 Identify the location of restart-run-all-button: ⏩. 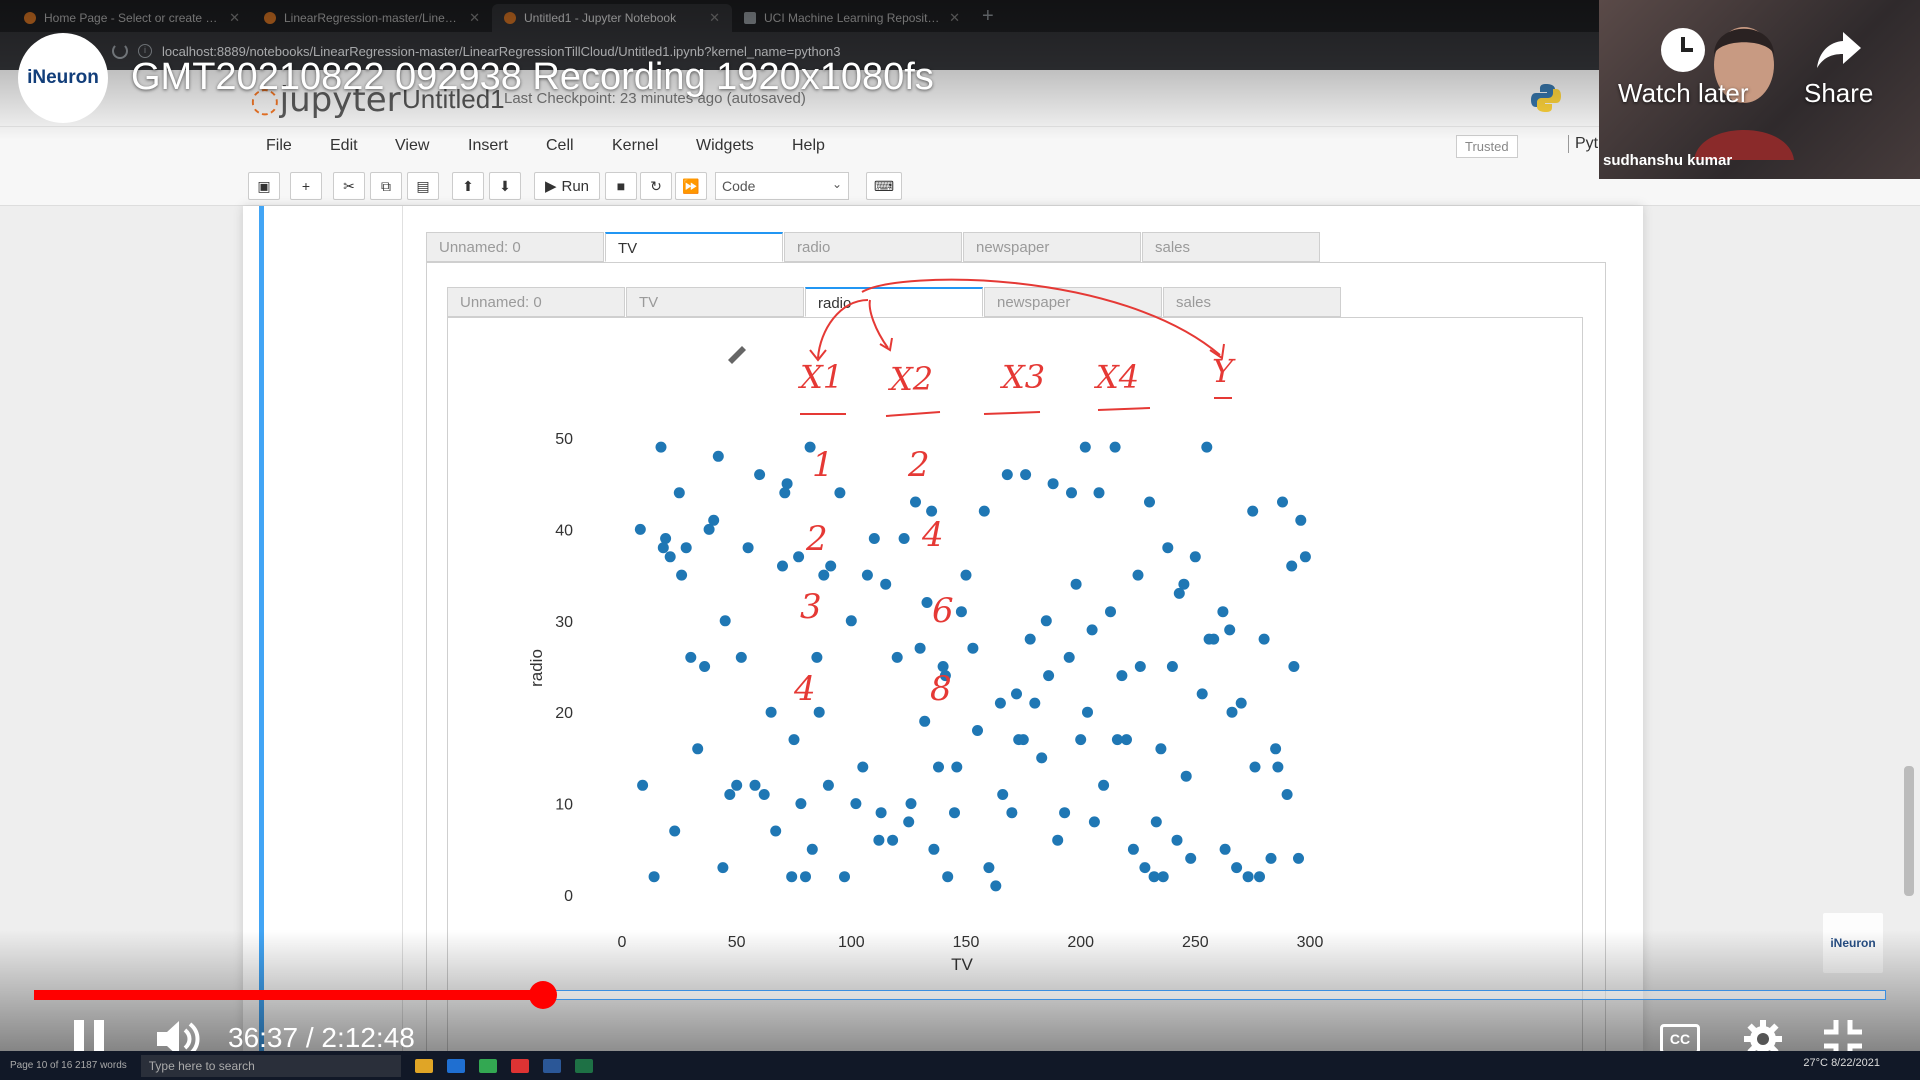
(691, 186).